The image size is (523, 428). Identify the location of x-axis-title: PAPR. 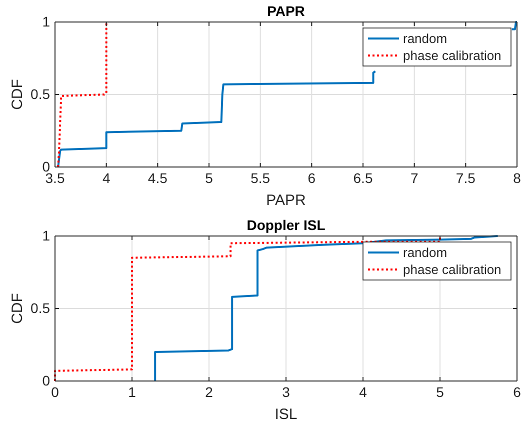
(286, 200).